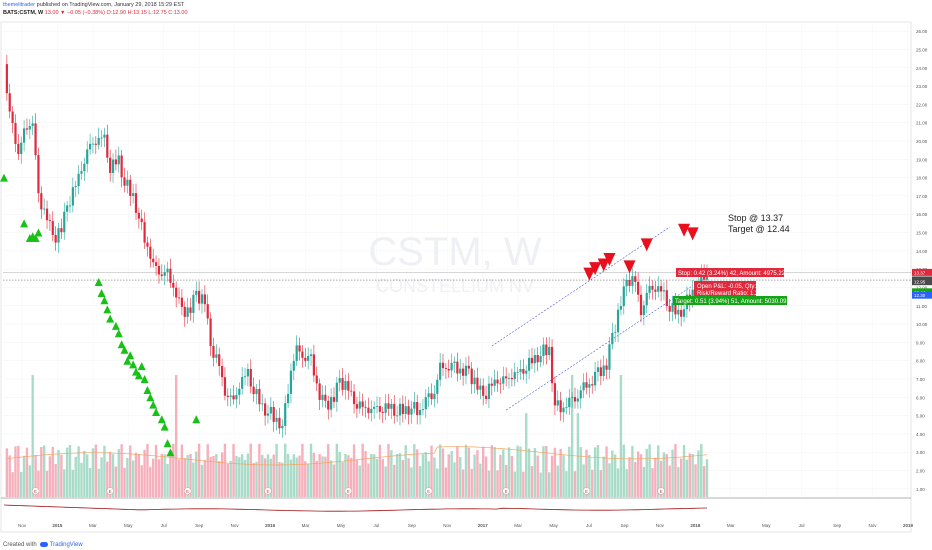  Describe the element at coordinates (920, 489) in the screenshot. I see `price-tick-label: 1.00` at that location.